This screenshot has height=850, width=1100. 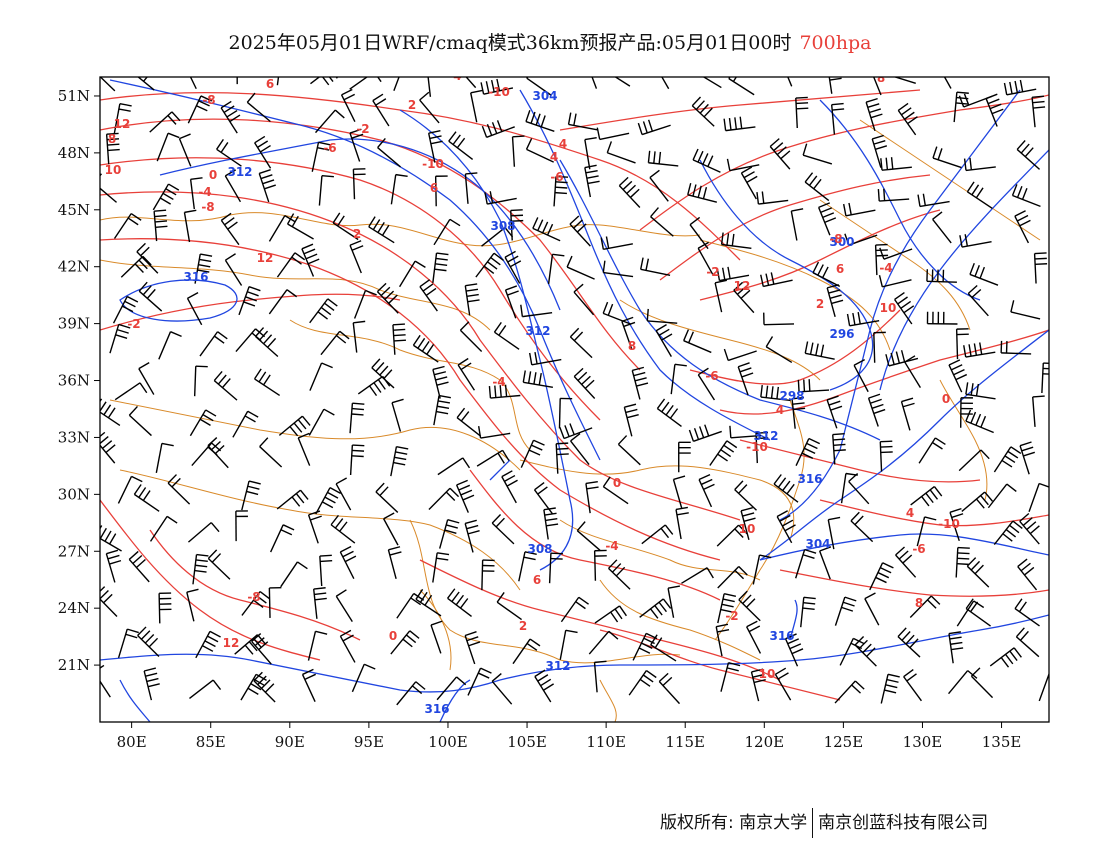 I want to click on temperature-contour-label: 12, so click(x=122, y=124).